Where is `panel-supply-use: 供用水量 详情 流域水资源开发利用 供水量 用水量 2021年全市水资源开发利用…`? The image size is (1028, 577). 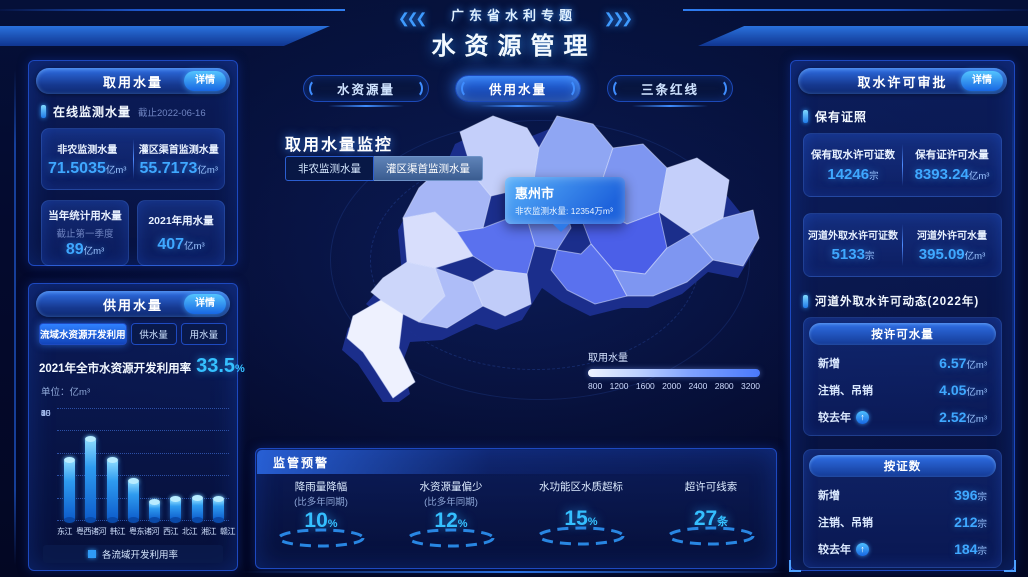 panel-supply-use: 供用水量 详情 流域水资源开发利用 供水量 用水量 2021年全市水资源开发利用… is located at coordinates (136, 427).